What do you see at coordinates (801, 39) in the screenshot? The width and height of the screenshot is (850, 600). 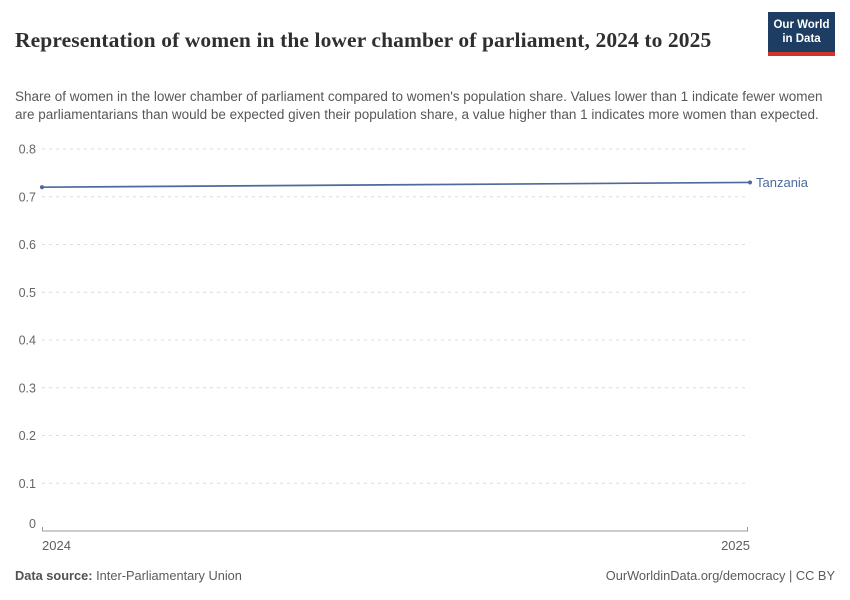 I see `owid-logo-text-line2: in Data` at bounding box center [801, 39].